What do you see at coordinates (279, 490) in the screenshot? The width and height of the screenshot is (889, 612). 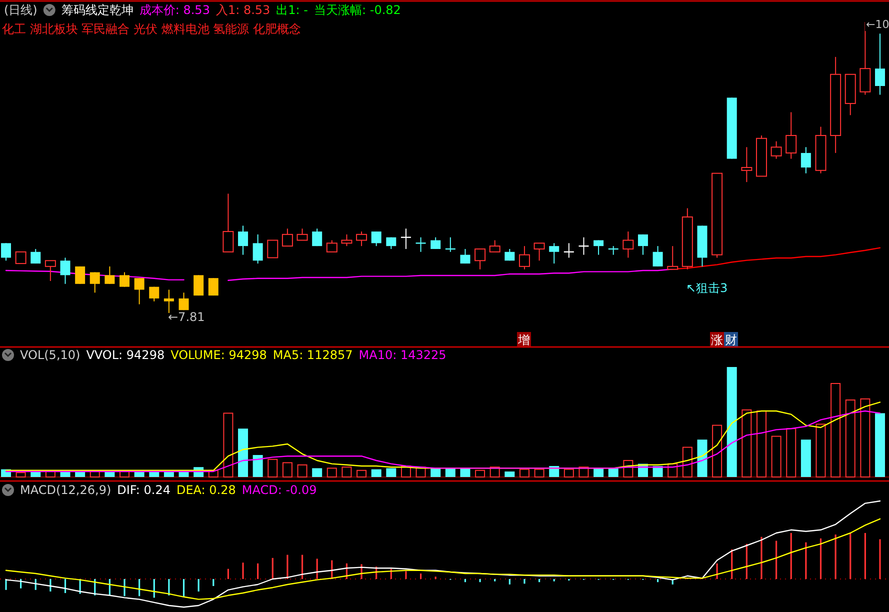 I see `text: MACD: -0.09` at bounding box center [279, 490].